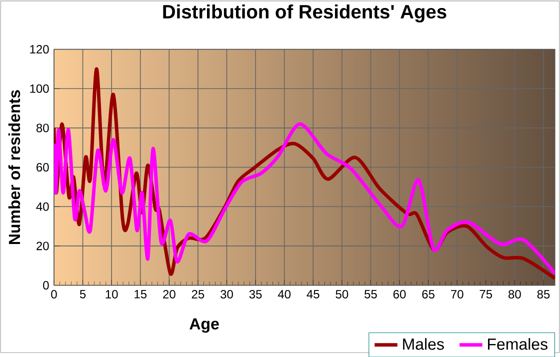  Describe the element at coordinates (486, 294) in the screenshot. I see `x-tick-label: 75` at that location.